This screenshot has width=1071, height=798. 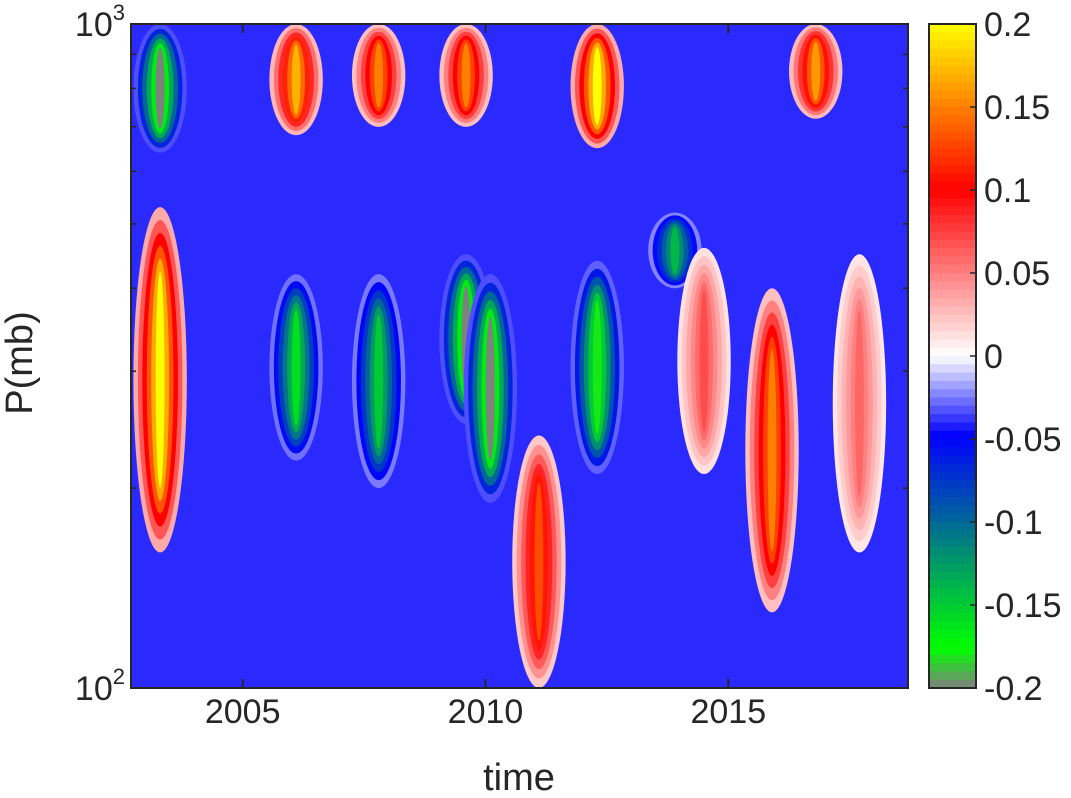 I want to click on colorbar-tick-label: 0.2, so click(x=1007, y=25).